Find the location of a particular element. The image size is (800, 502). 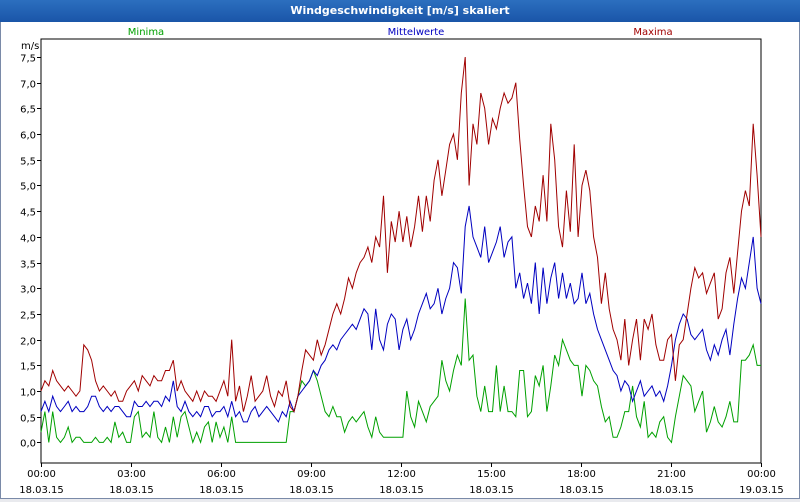

x-tick-time: 21:00 is located at coordinates (671, 474).